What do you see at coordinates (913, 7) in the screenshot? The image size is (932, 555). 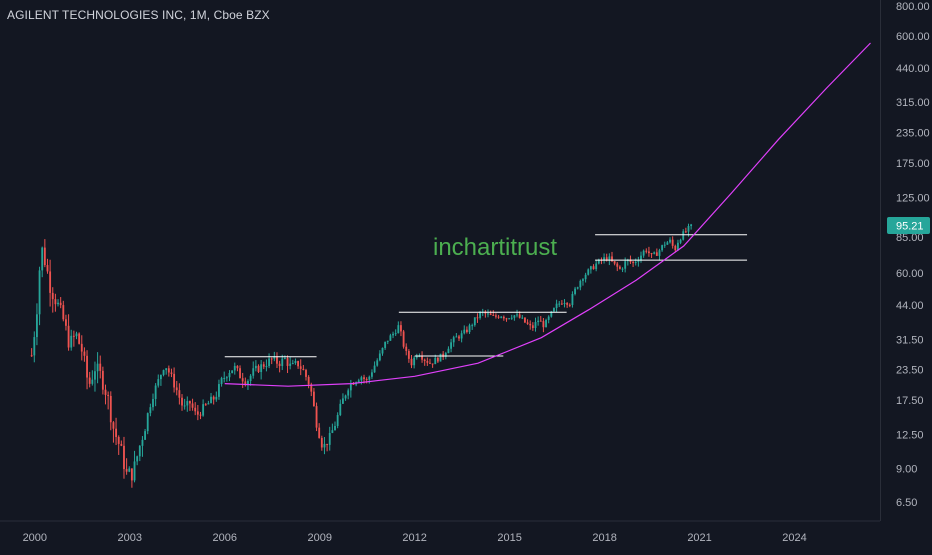 I see `y-tick-label: 800.00` at bounding box center [913, 7].